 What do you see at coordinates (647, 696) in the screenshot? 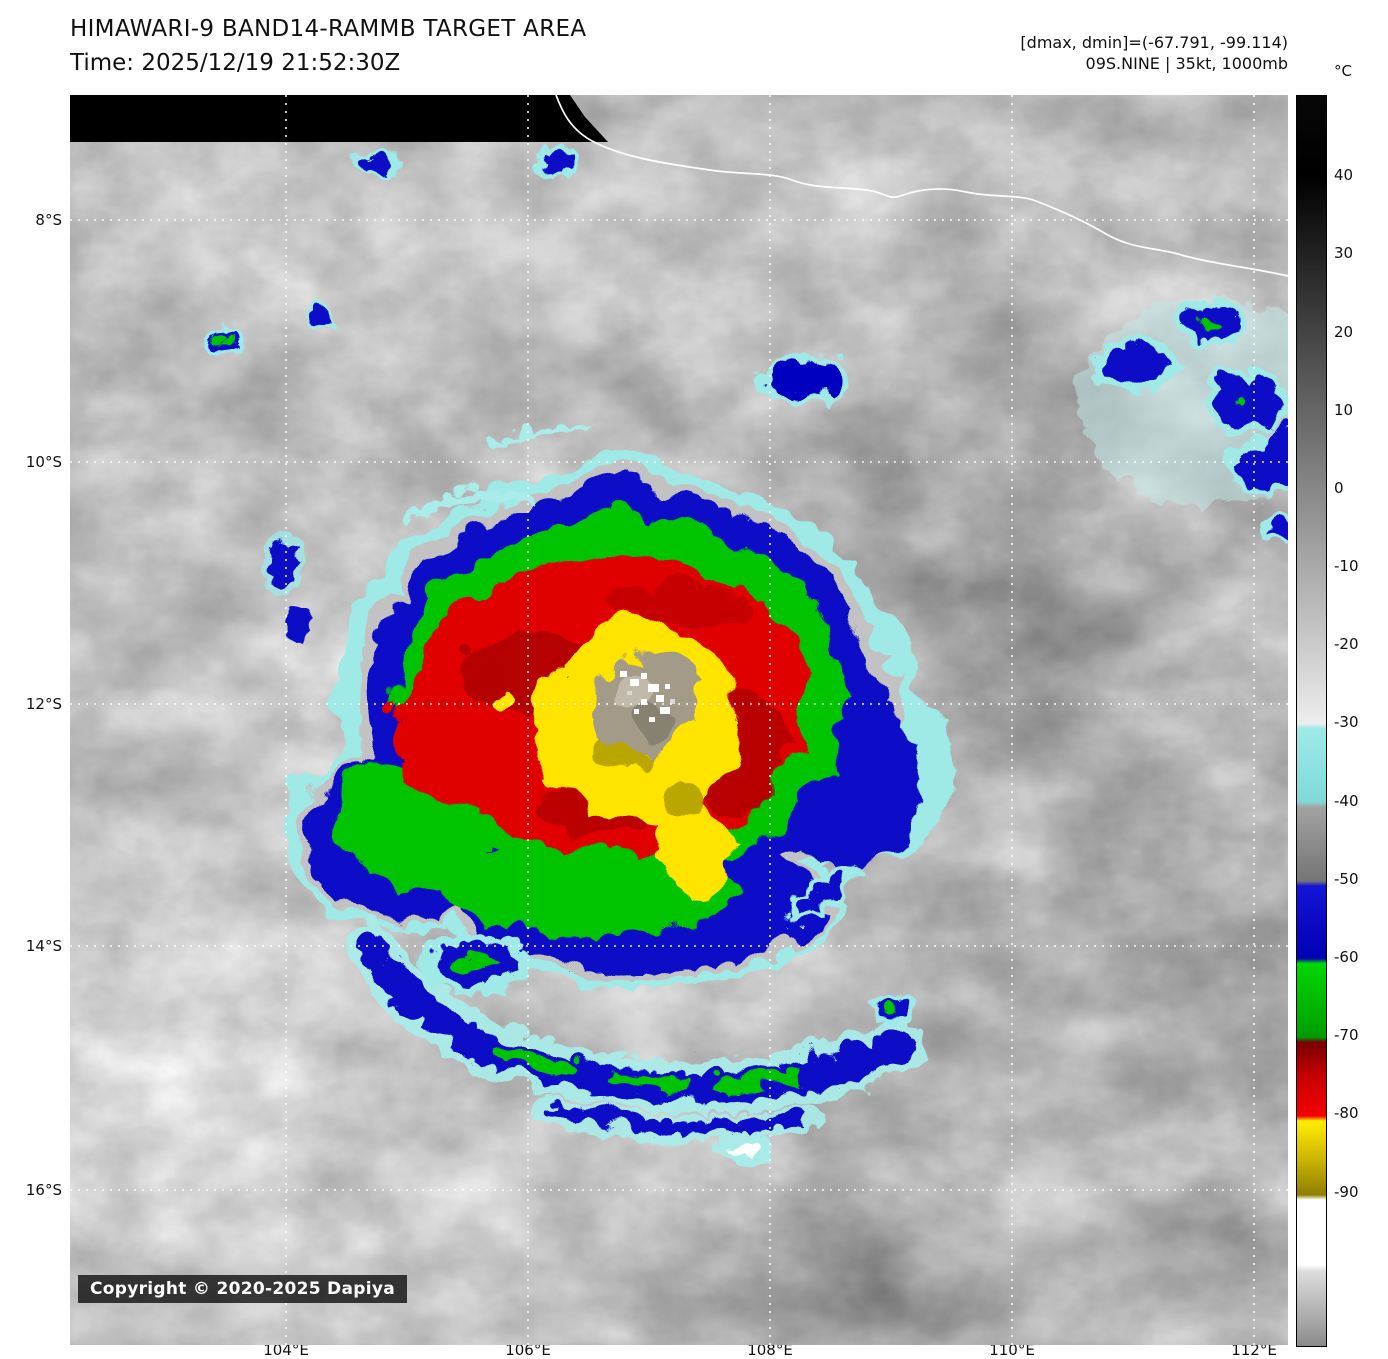
I see `eye-cold-pixels` at bounding box center [647, 696].